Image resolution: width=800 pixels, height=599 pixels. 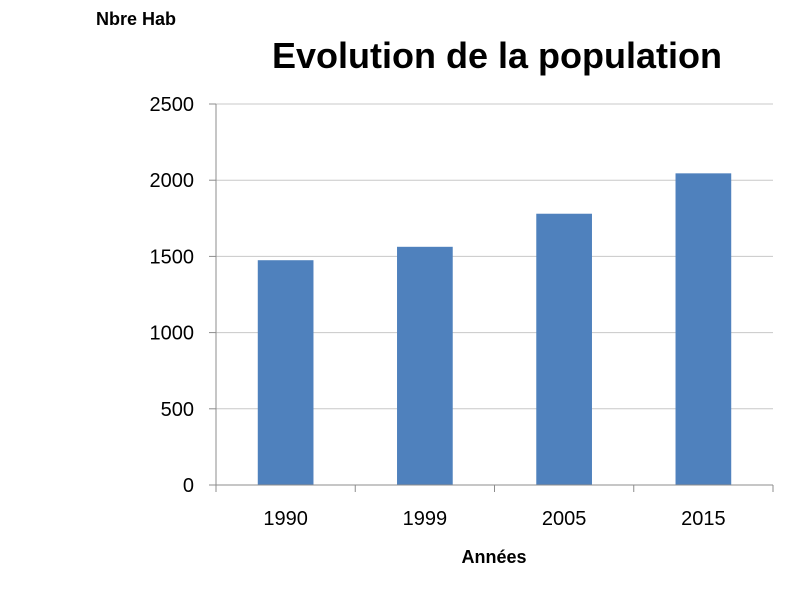 I want to click on x-axis-label: Années, so click(x=493, y=557).